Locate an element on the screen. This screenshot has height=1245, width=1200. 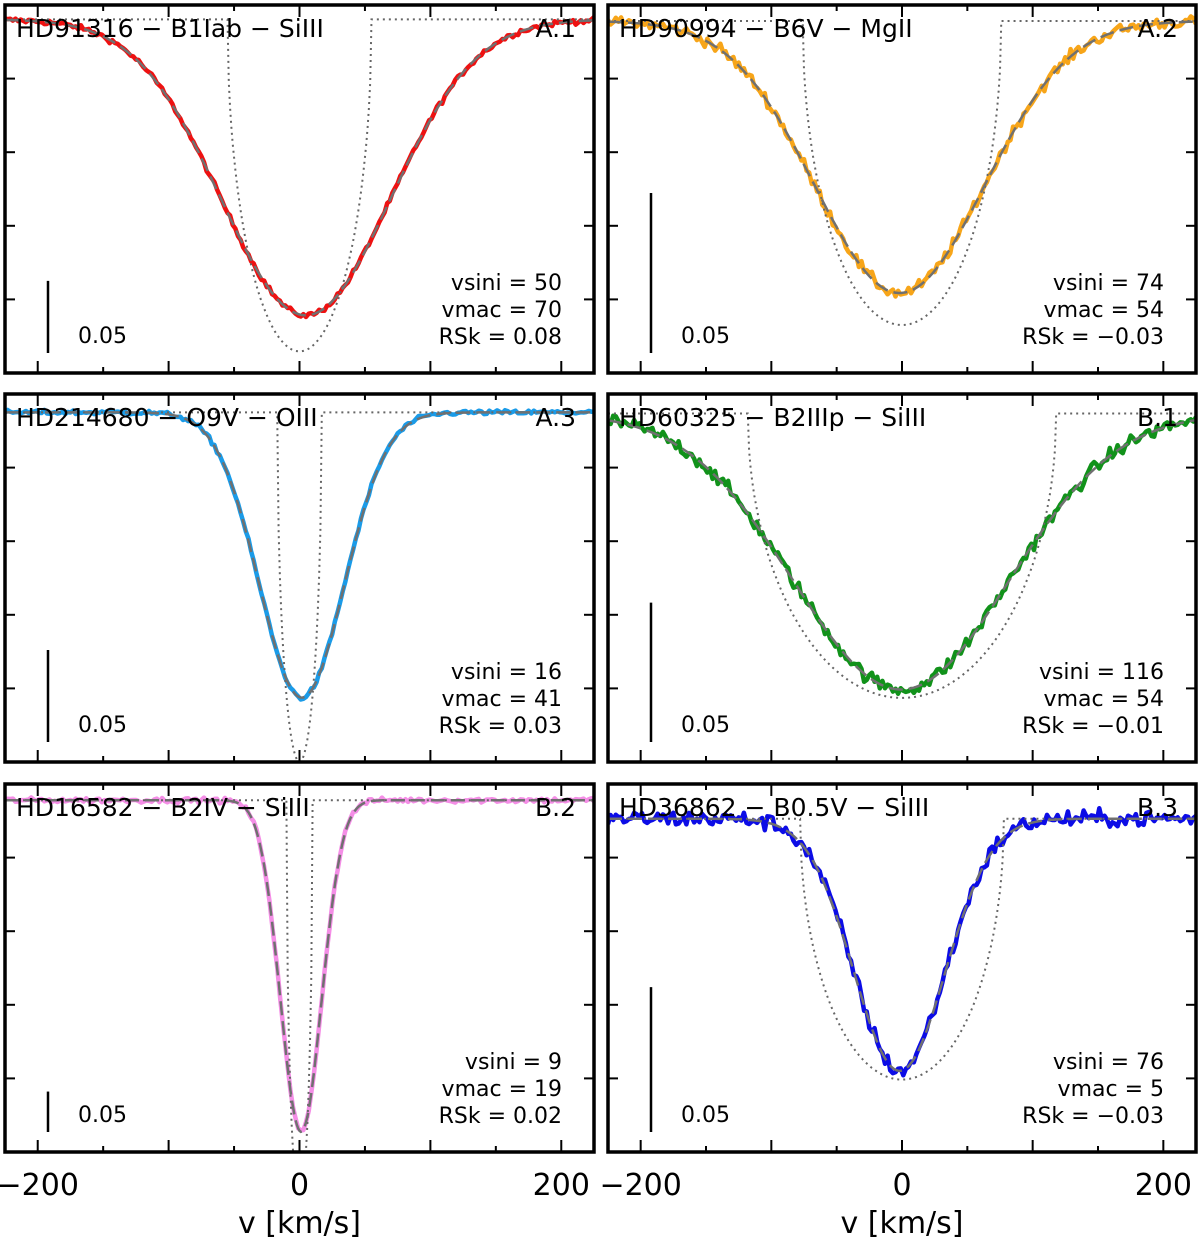
panel-title: HD16582 − B2IV − SiIII is located at coordinates (163, 807).